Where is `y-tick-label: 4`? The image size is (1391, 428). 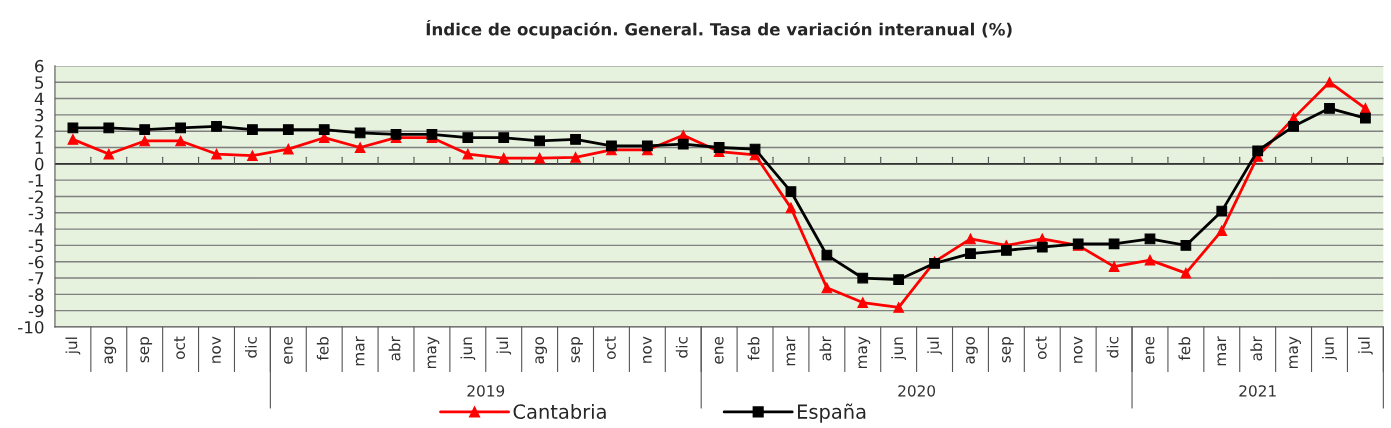
y-tick-label: 4 is located at coordinates (39, 98).